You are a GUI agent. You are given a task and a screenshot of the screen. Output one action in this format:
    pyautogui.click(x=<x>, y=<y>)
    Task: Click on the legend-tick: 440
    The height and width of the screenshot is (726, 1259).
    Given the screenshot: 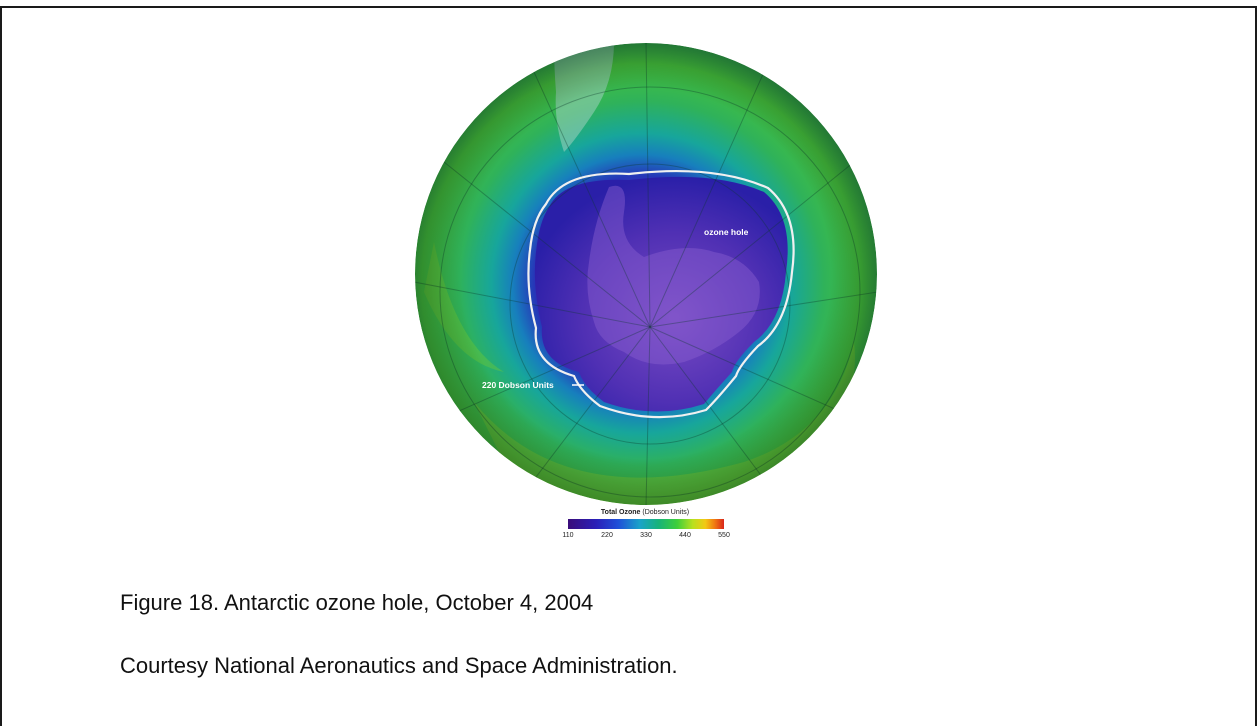 What is the action you would take?
    pyautogui.click(x=685, y=535)
    